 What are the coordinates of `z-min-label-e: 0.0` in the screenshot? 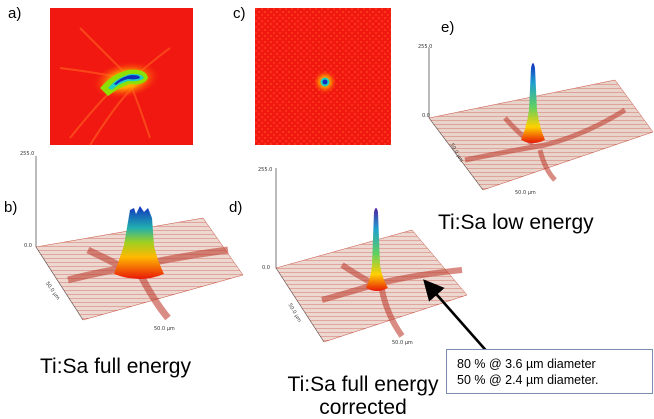 It's located at (426, 116).